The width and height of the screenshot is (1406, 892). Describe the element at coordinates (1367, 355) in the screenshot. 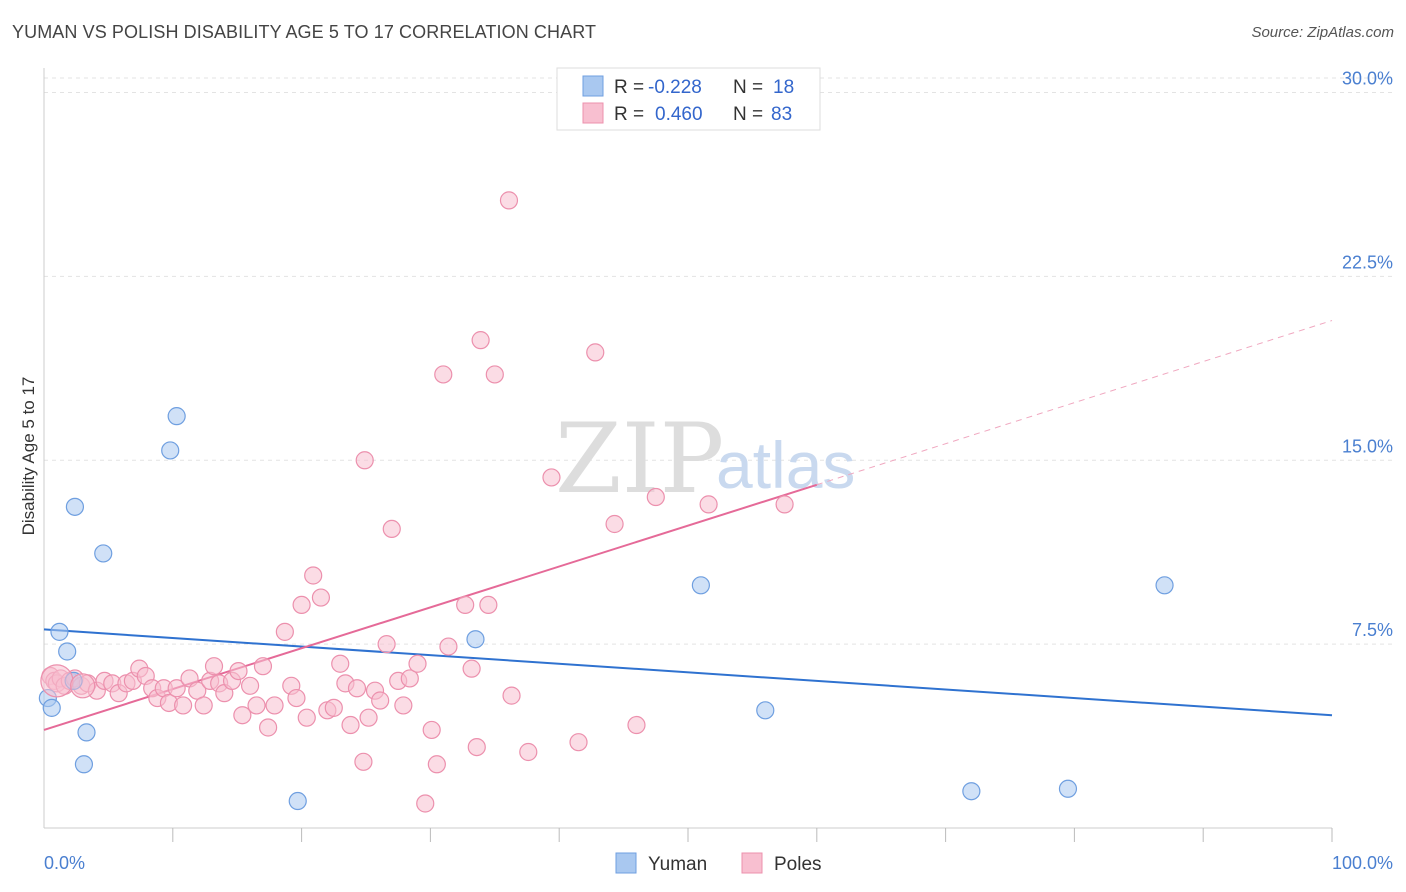

I see `y-tick-labels: 7.5% 15.0% 22.5% 30.0%` at that location.